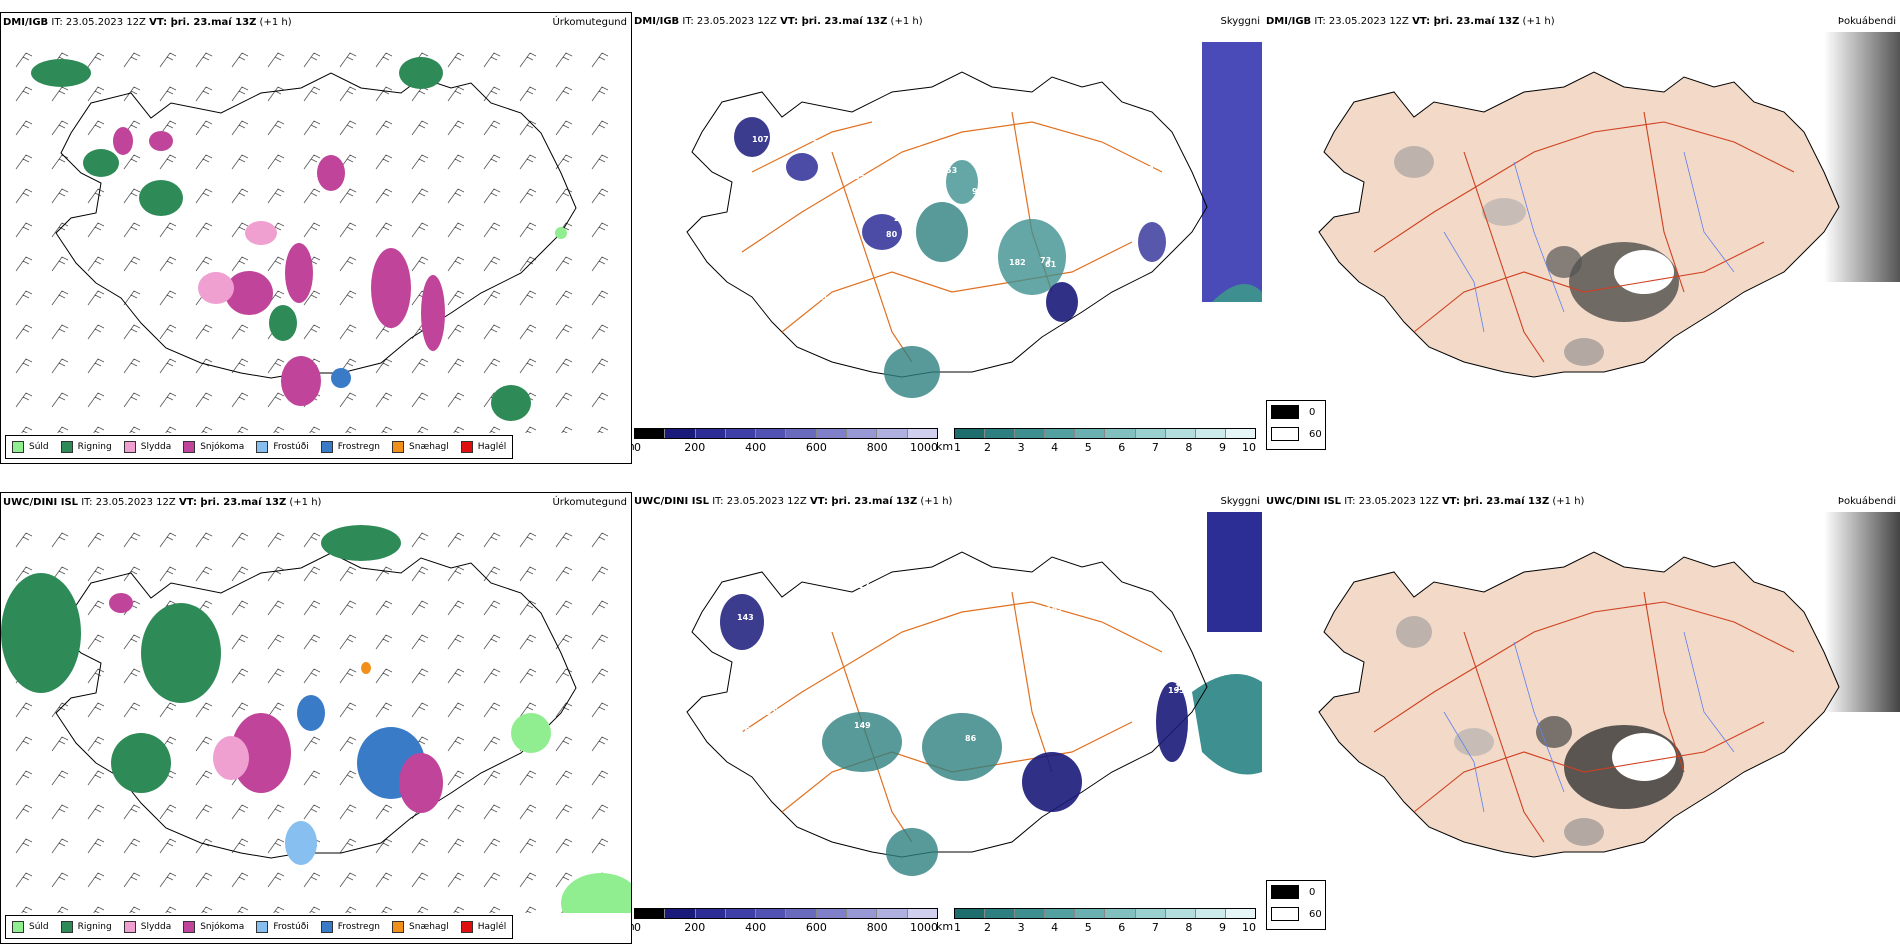 The height and width of the screenshot is (950, 1900). What do you see at coordinates (766, 712) in the screenshot?
I see `ceiling-value-label: 59` at bounding box center [766, 712].